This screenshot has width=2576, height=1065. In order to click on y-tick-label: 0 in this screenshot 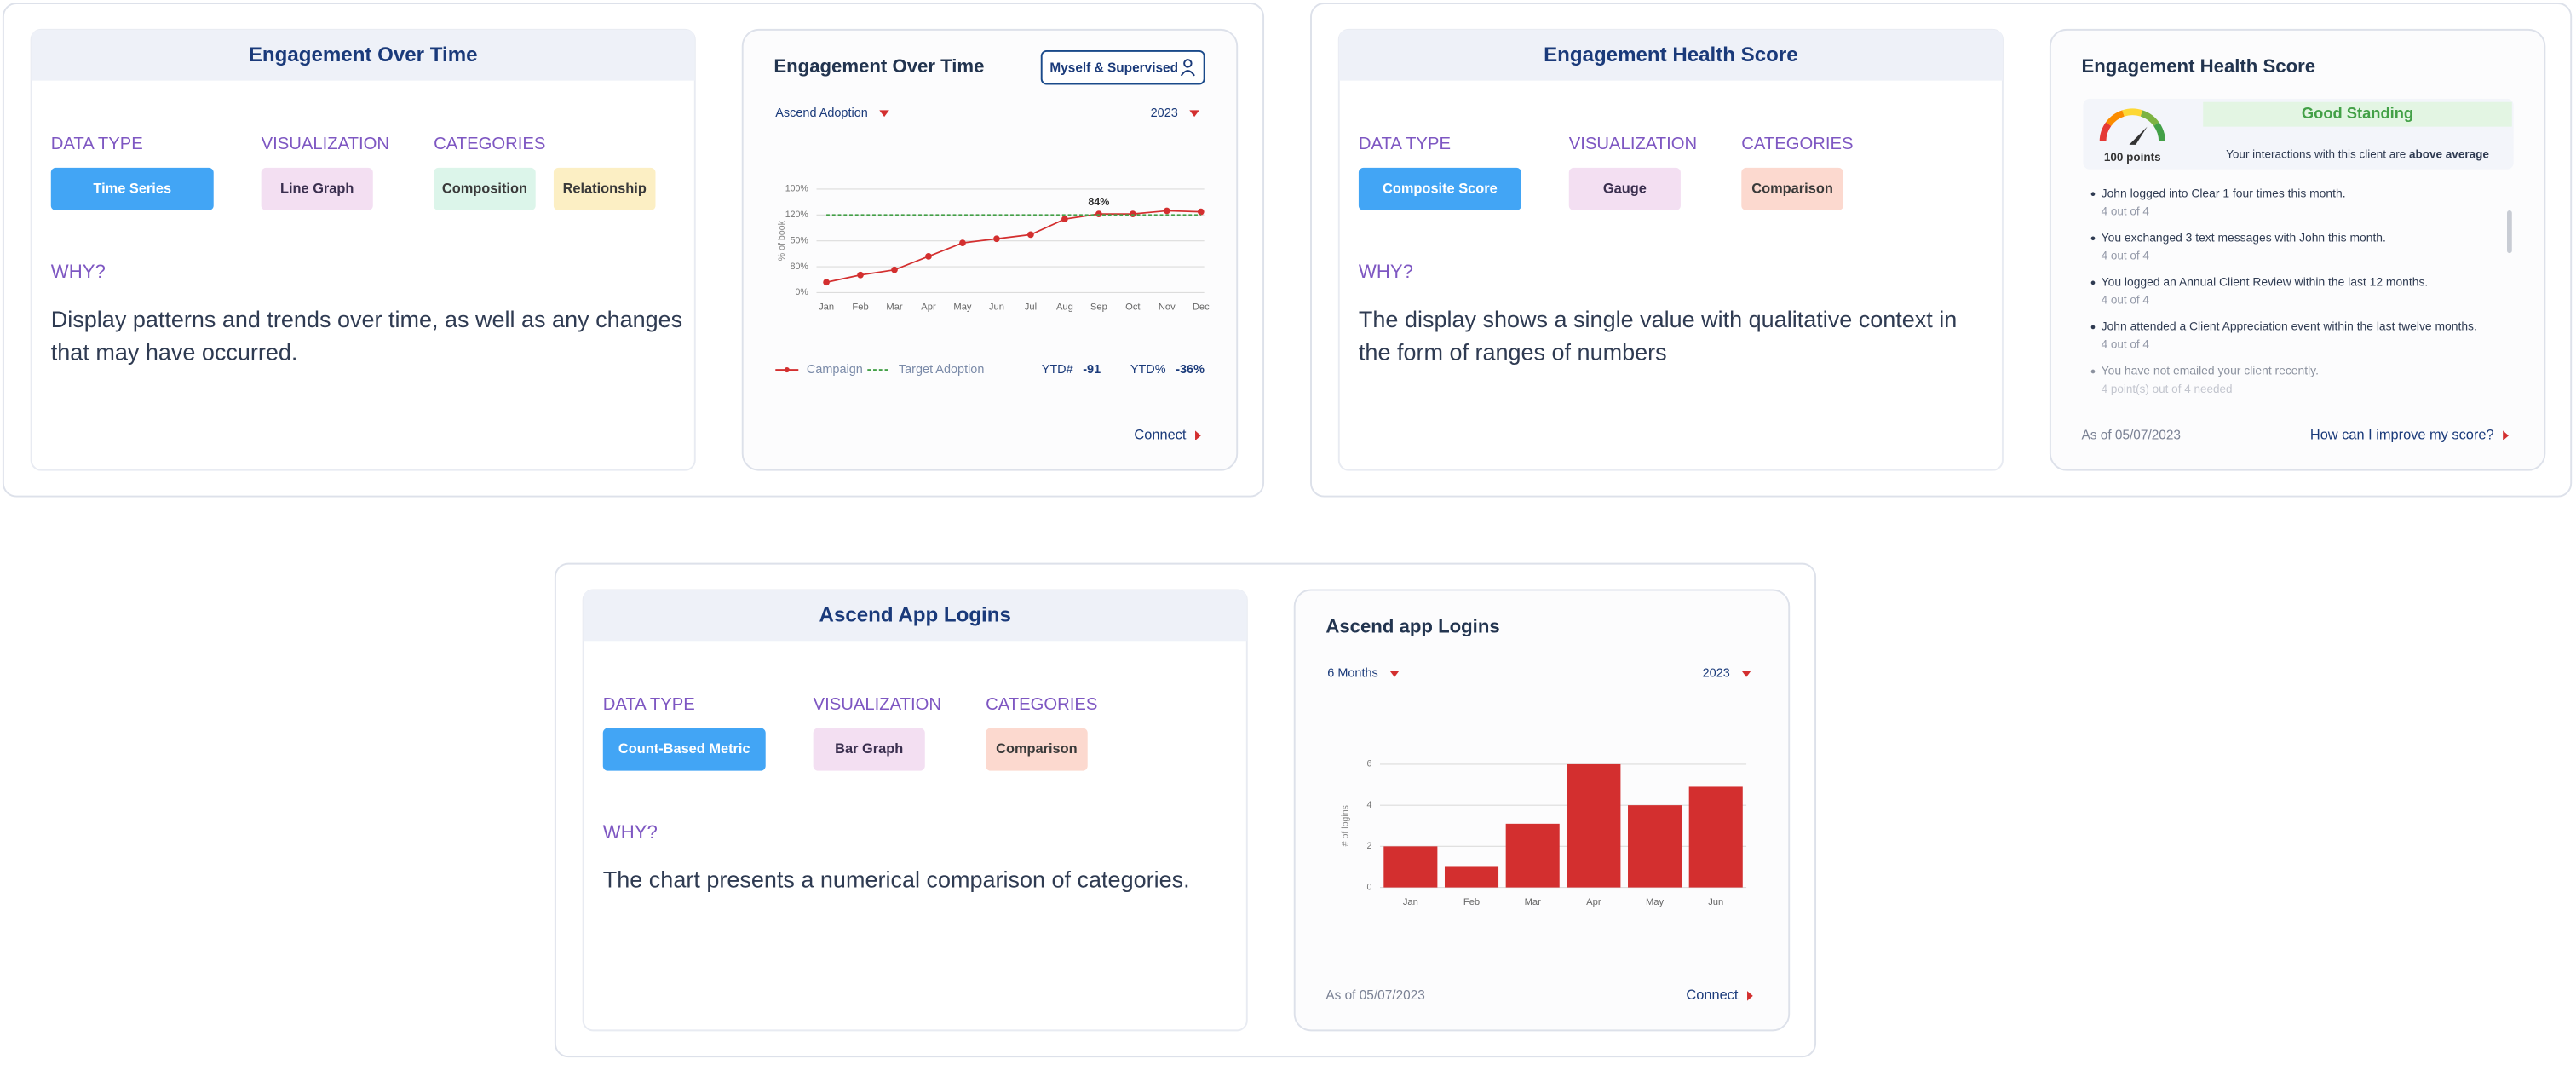, I will do `click(1369, 887)`.